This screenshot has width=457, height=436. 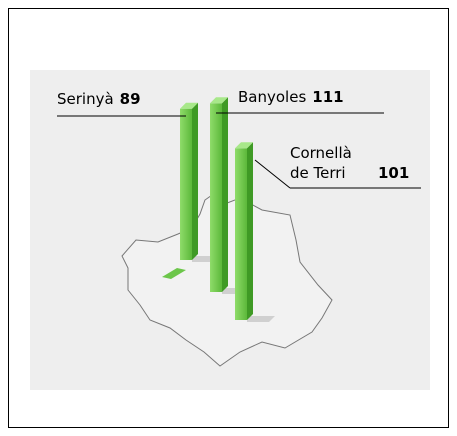 What do you see at coordinates (318, 173) in the screenshot?
I see `label-line: de Terri` at bounding box center [318, 173].